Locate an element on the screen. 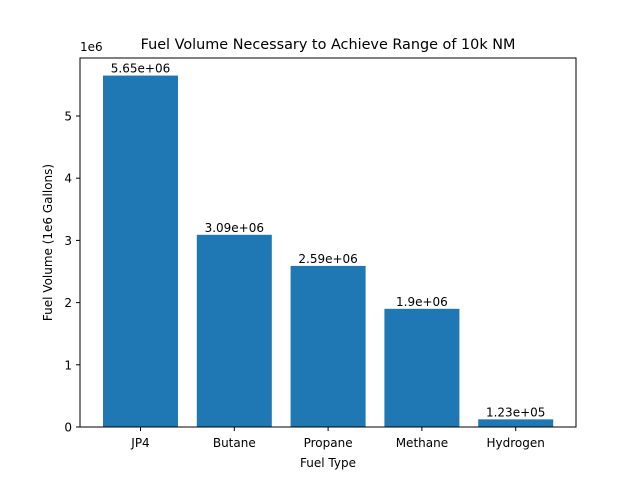 This screenshot has width=640, height=480. y-axis-title: Fuel Volume (1e6 Gallons) is located at coordinates (48, 242).